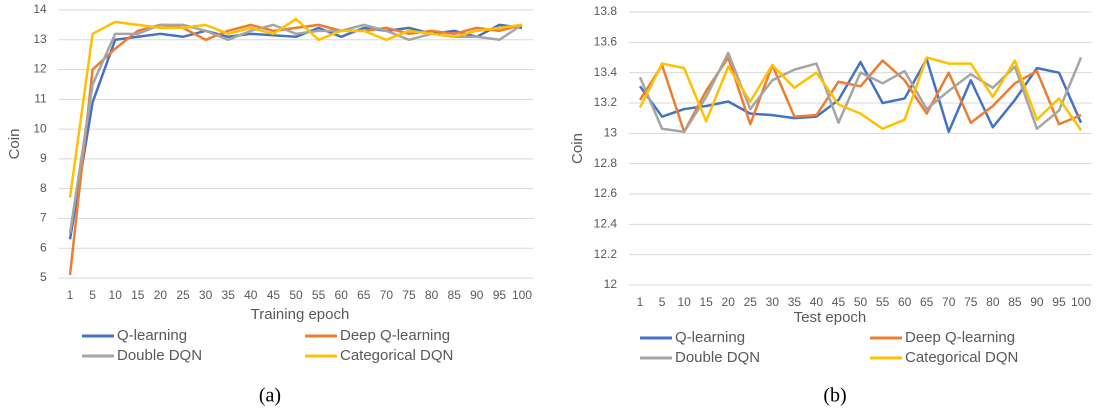 The height and width of the screenshot is (414, 1103). I want to click on y-tick-label: 13.6, so click(606, 42).